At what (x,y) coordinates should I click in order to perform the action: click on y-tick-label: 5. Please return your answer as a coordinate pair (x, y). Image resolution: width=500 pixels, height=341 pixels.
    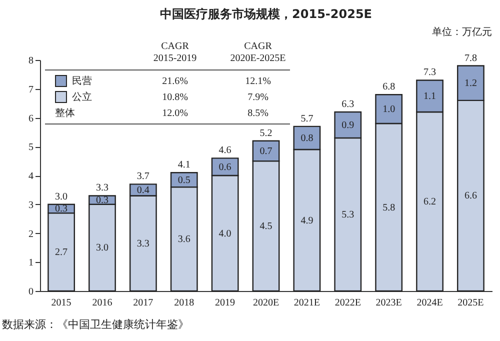
    Looking at the image, I should click on (31, 148).